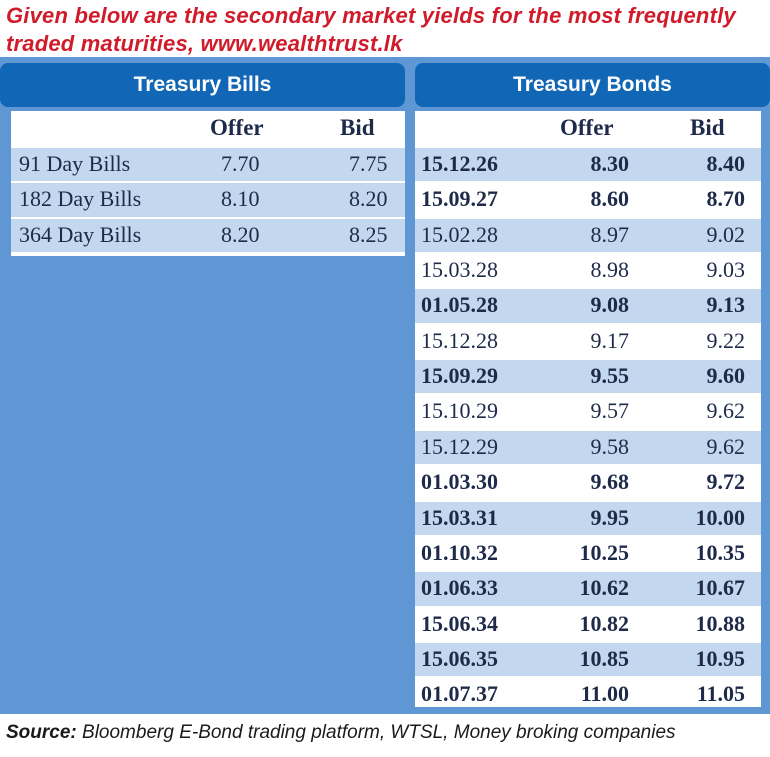  I want to click on bond-bid-cell: 10.35, so click(720, 552).